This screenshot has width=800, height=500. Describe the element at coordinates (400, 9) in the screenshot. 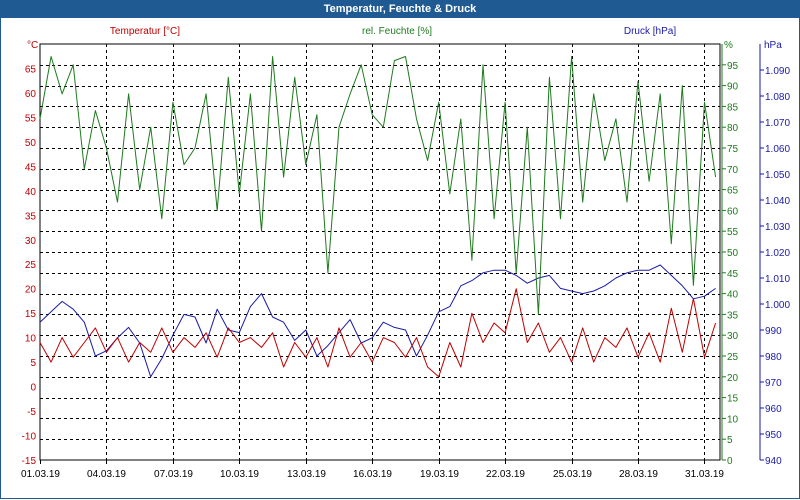

I see `chart-title: Temperatur, Feuchte & Druck` at that location.